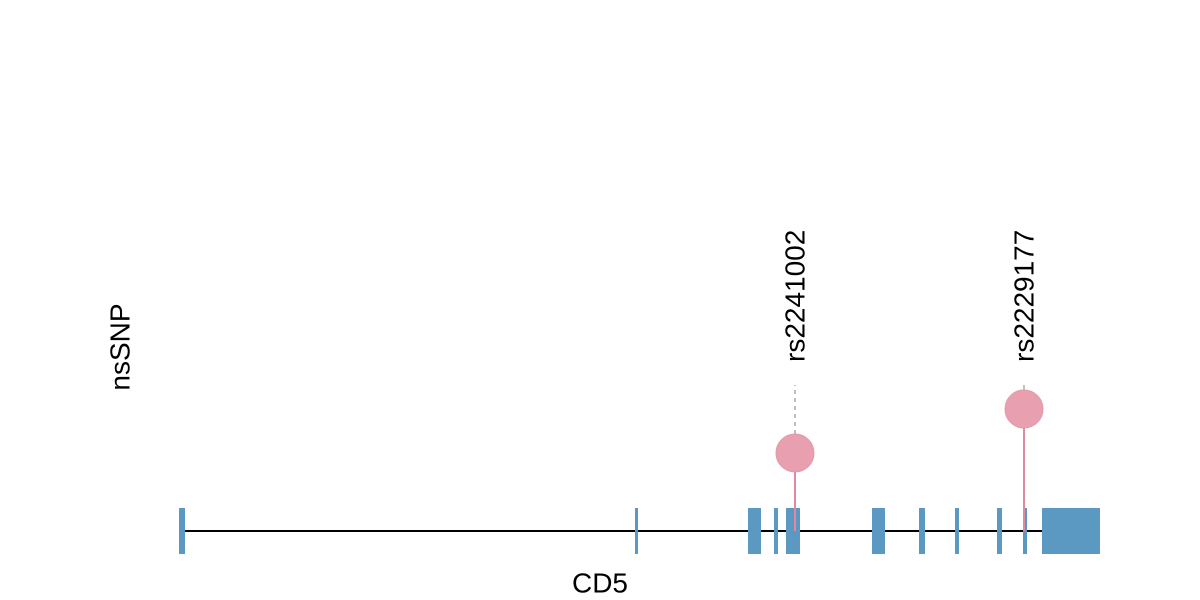  I want to click on gene-label: CD5, so click(600, 582).